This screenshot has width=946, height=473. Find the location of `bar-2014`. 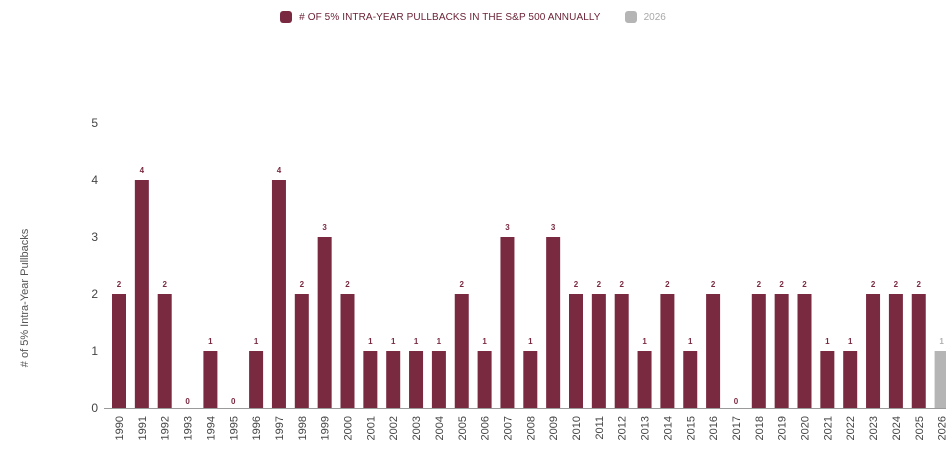

bar-2014 is located at coordinates (667, 351).